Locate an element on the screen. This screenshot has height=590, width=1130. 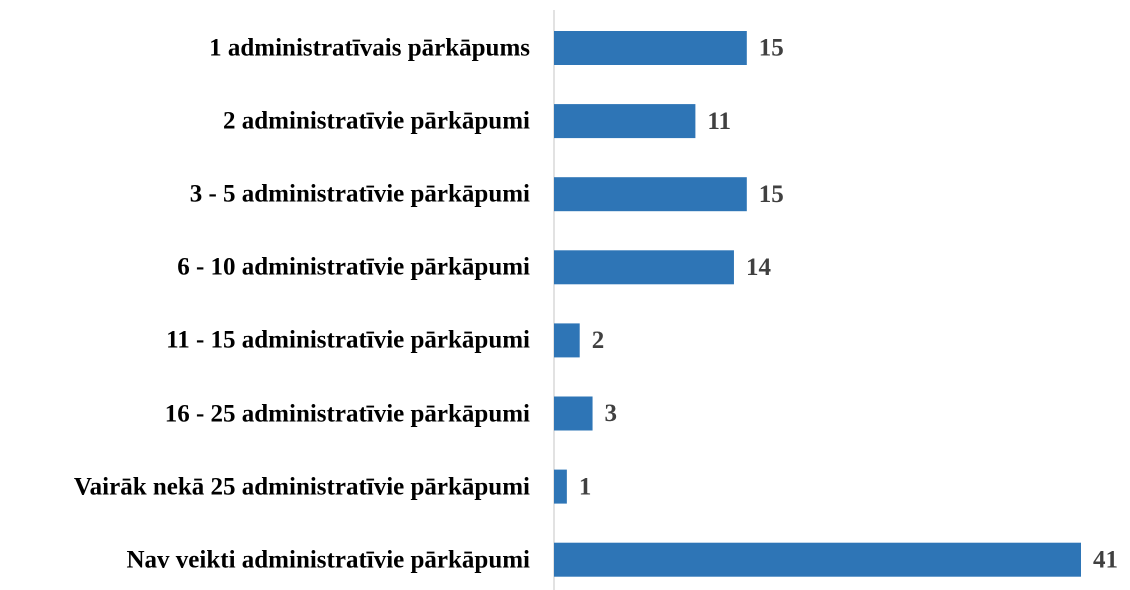
category-label: 11 - 15 administratīvie pārkāpumi is located at coordinates (348, 340).